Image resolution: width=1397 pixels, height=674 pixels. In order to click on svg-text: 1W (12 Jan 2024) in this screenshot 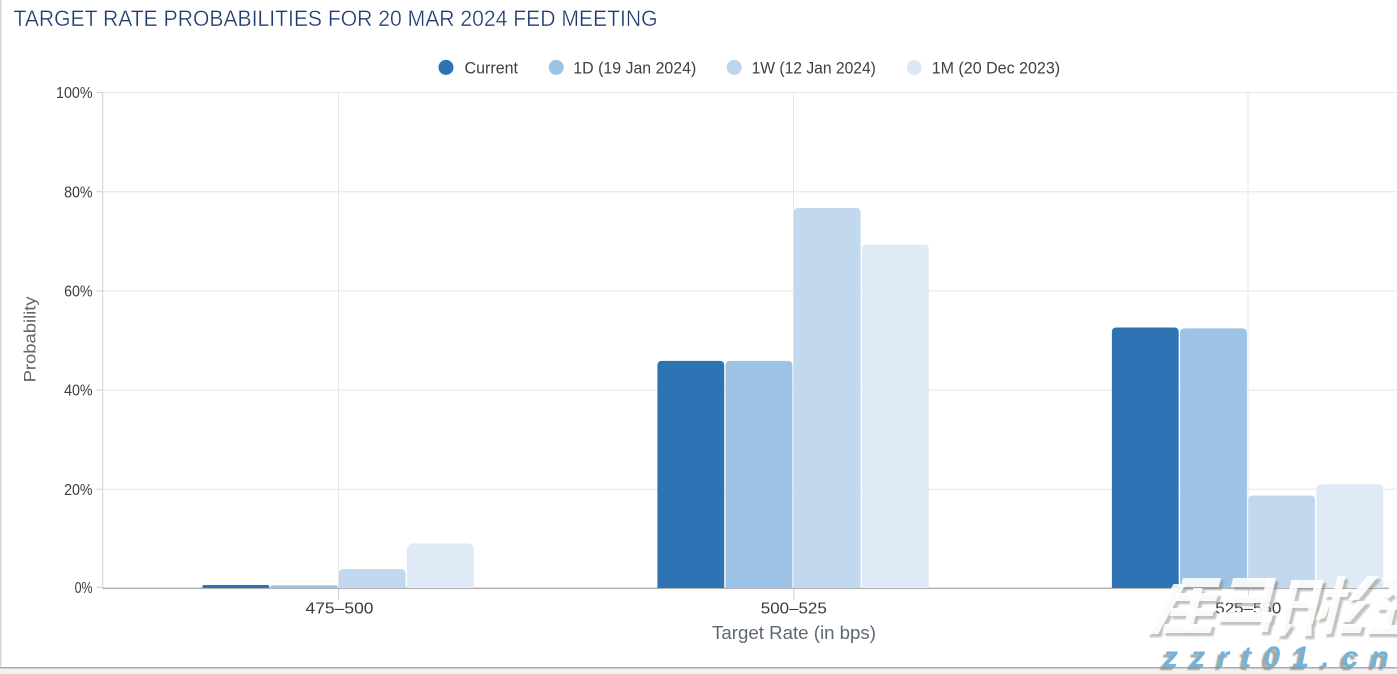, I will do `click(814, 67)`.